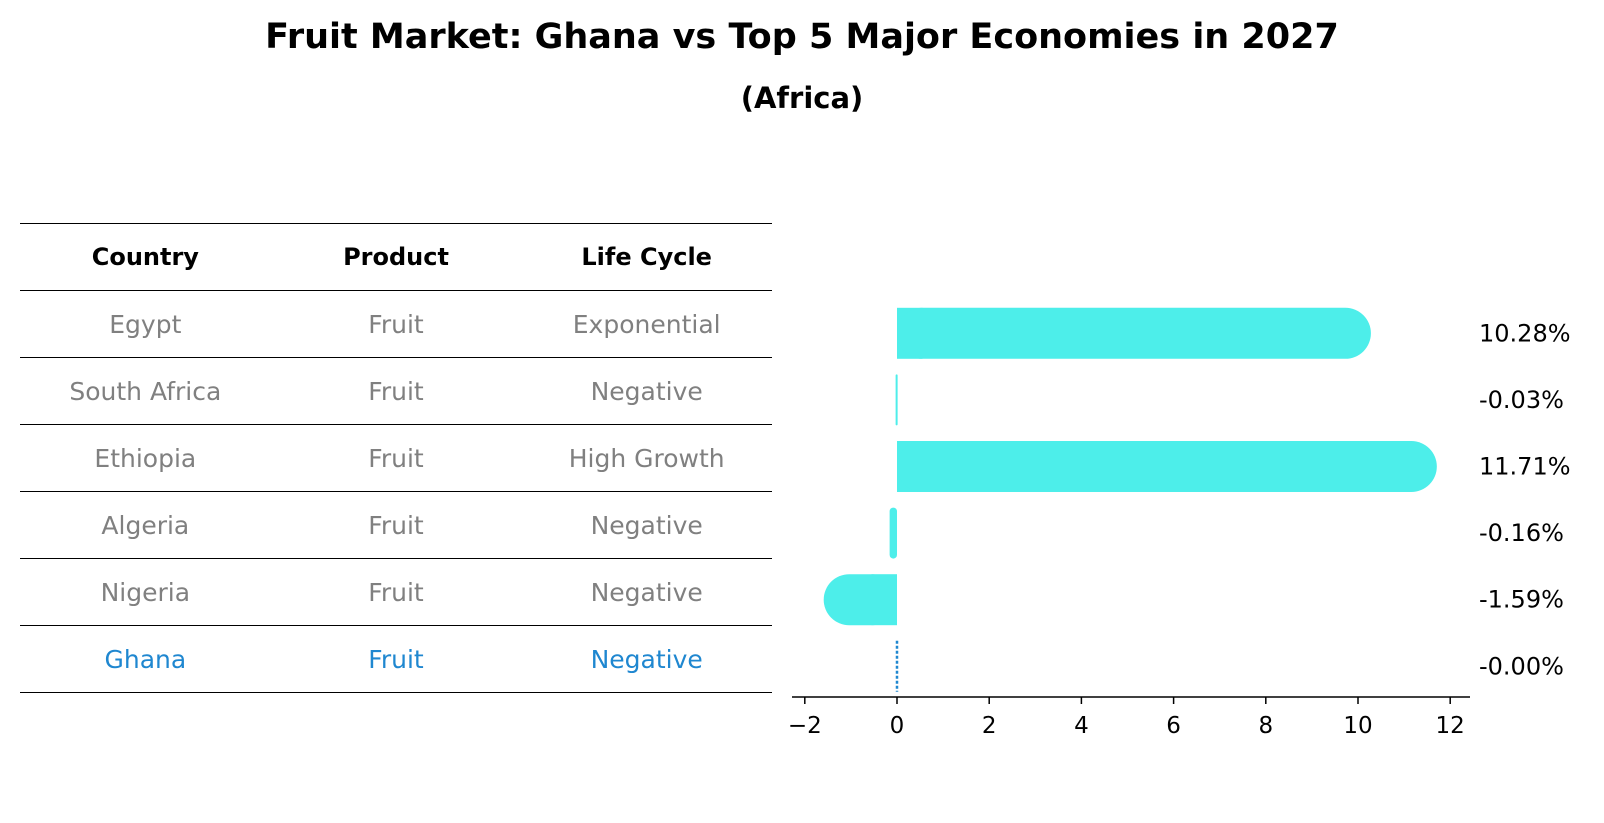 The image size is (1604, 823). Describe the element at coordinates (1450, 726) in the screenshot. I see `x-tick-label: 12` at that location.